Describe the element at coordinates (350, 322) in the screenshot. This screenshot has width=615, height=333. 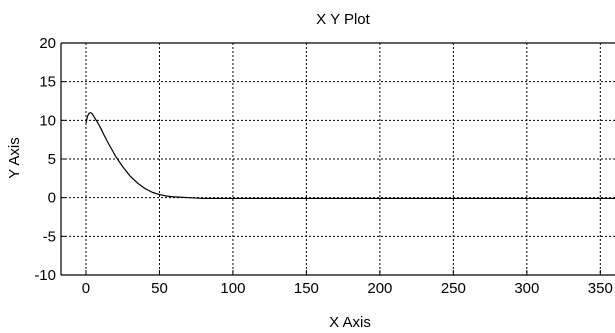
I see `x-axis-label: X Axis` at that location.